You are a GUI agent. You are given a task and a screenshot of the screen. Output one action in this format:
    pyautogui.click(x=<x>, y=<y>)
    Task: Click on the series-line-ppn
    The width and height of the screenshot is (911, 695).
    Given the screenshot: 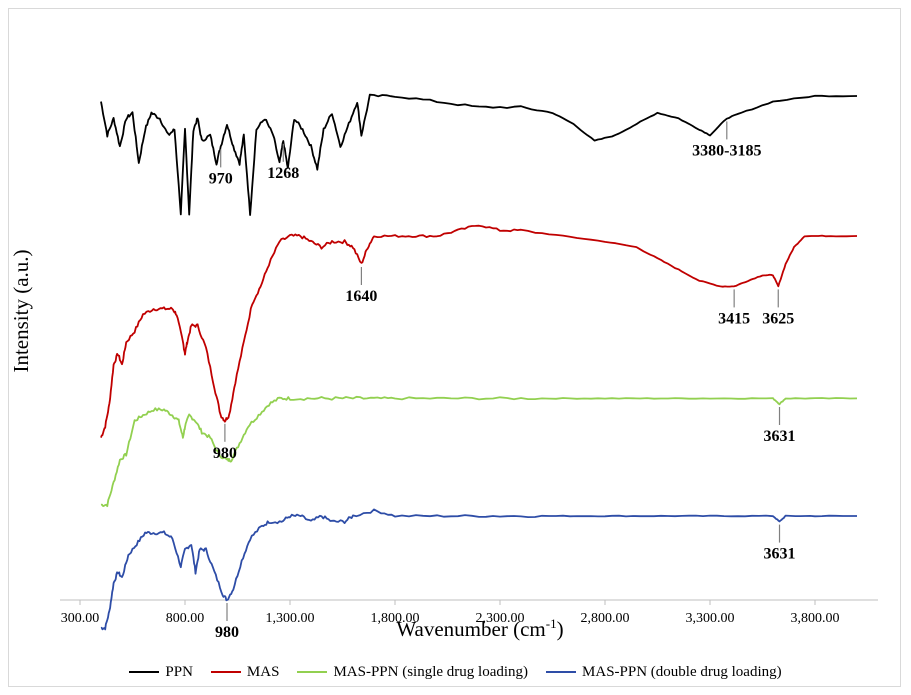 What is the action you would take?
    pyautogui.click(x=479, y=154)
    